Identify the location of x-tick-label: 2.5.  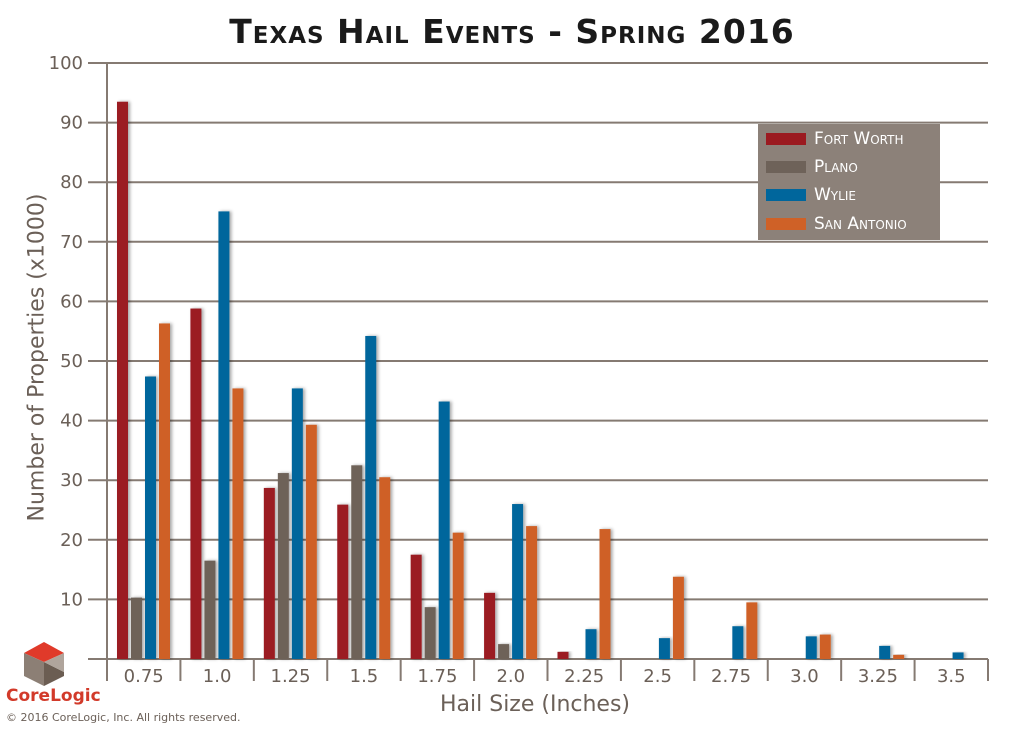
(657, 676).